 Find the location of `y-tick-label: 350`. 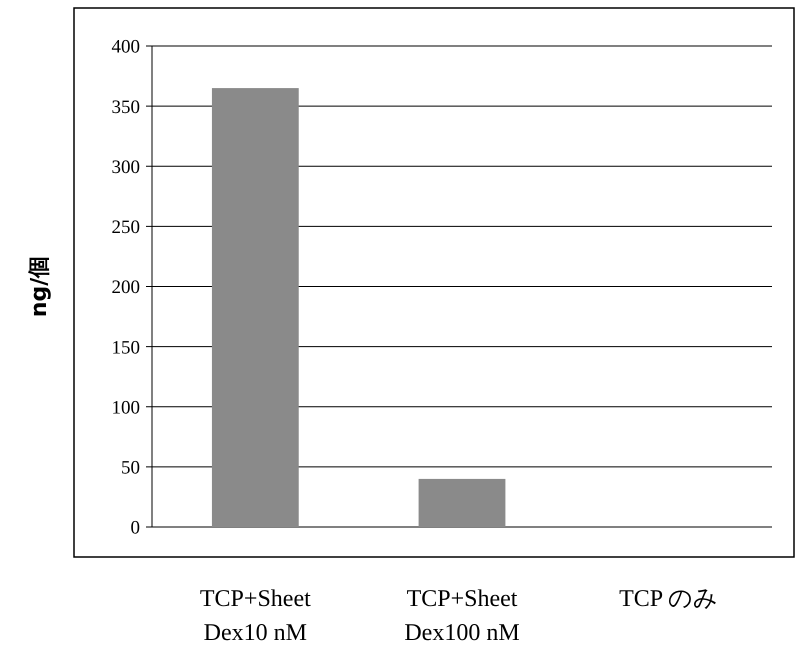

y-tick-label: 350 is located at coordinates (126, 107).